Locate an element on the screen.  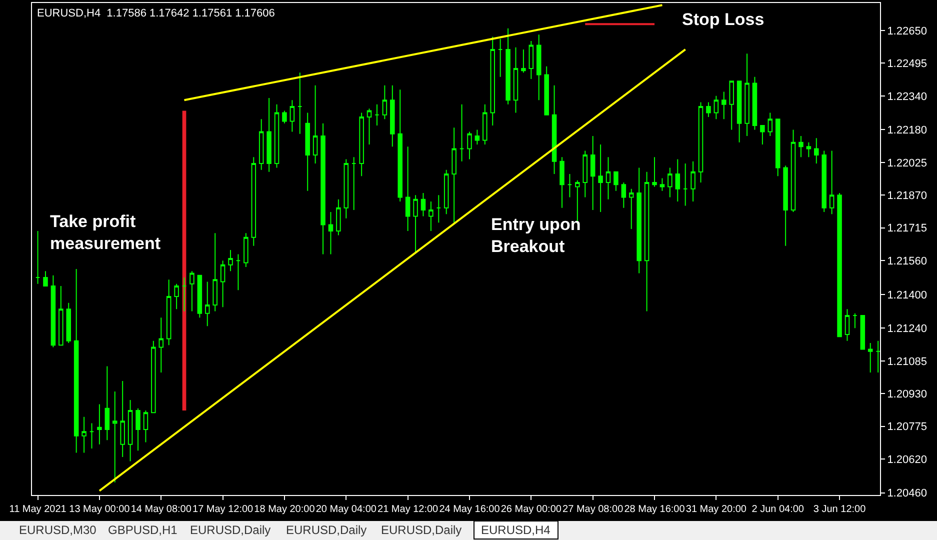
x-tick-label: 20 May 04:00 is located at coordinates (346, 509).